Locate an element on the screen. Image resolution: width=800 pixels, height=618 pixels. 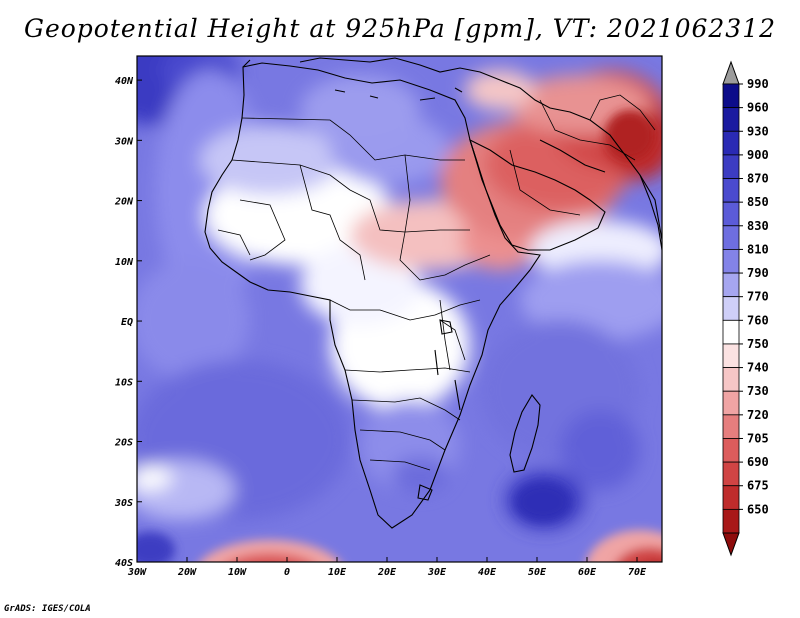
y-tick-label: 40N is located at coordinates (124, 81).